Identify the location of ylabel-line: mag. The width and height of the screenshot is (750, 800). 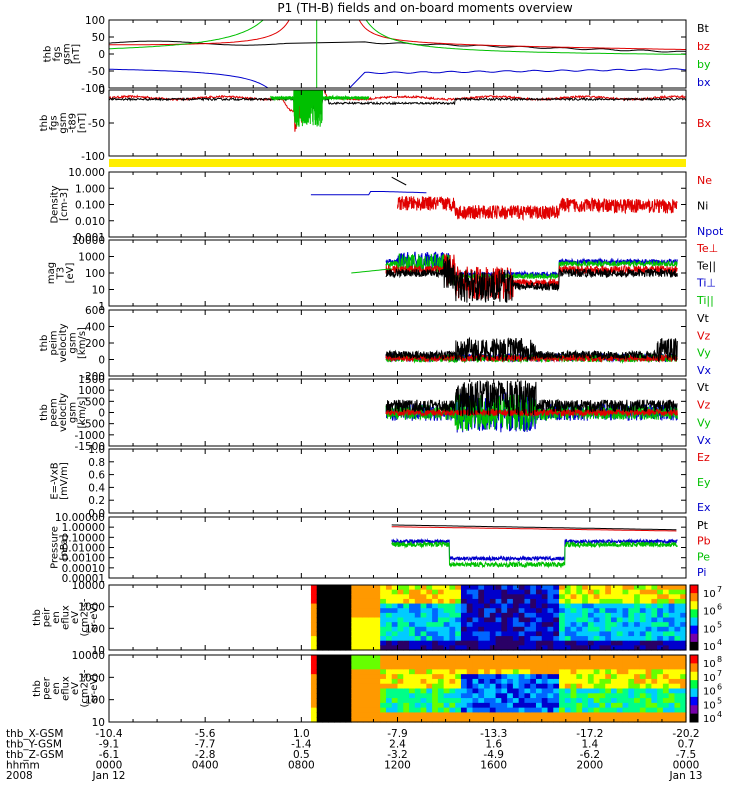
(51, 273).